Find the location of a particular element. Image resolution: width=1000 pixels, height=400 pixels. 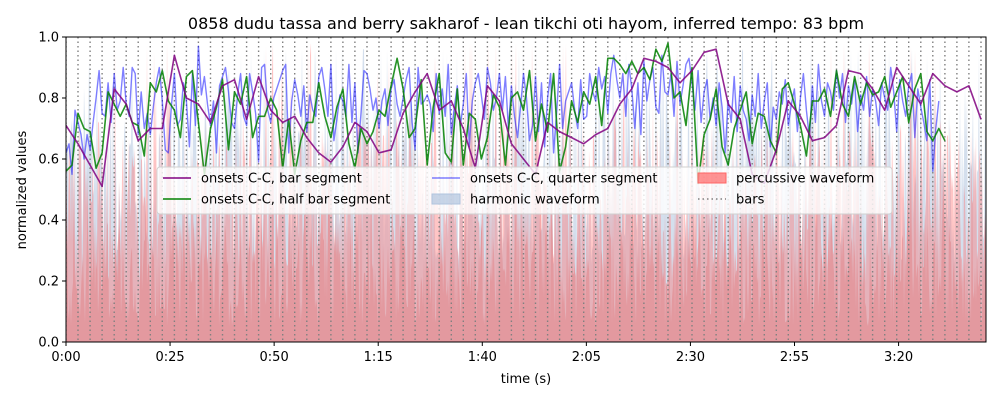

legend-label: onsets C-C, bar segment is located at coordinates (281, 179).